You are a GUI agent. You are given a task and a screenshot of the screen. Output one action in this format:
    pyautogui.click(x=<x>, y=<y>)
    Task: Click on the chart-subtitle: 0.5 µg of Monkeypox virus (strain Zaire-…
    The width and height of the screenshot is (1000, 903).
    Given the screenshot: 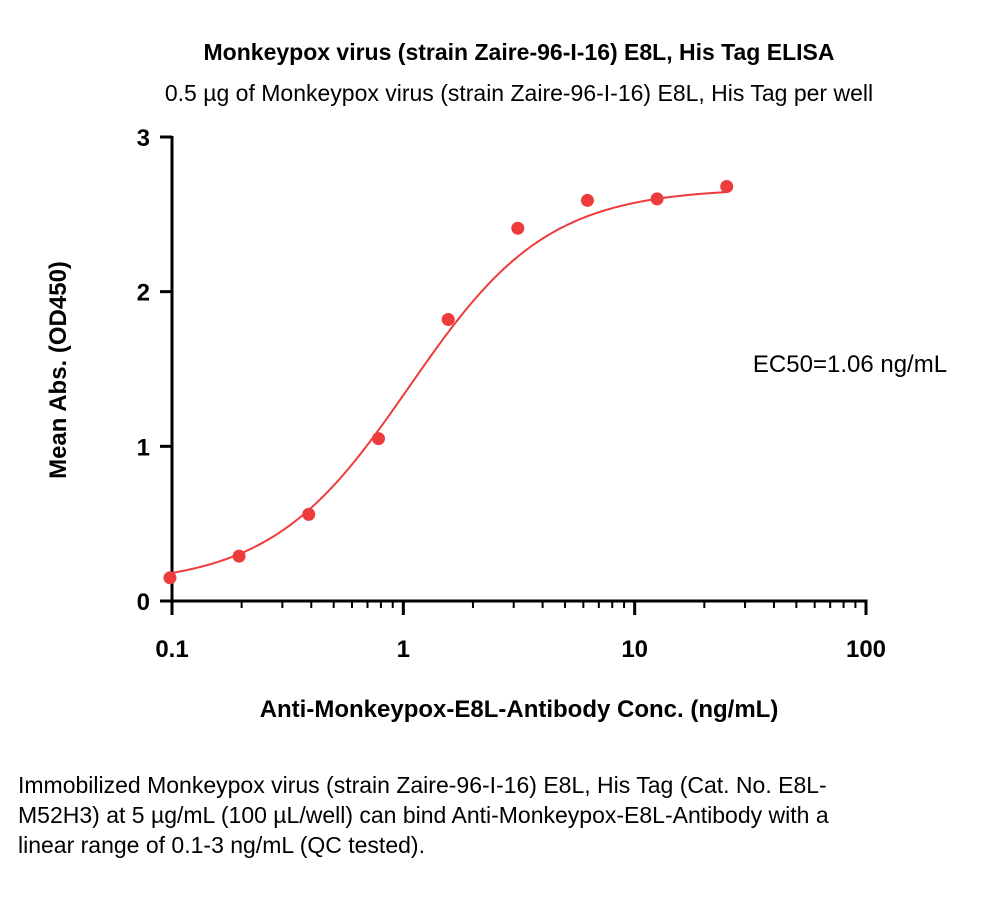 What is the action you would take?
    pyautogui.click(x=519, y=93)
    